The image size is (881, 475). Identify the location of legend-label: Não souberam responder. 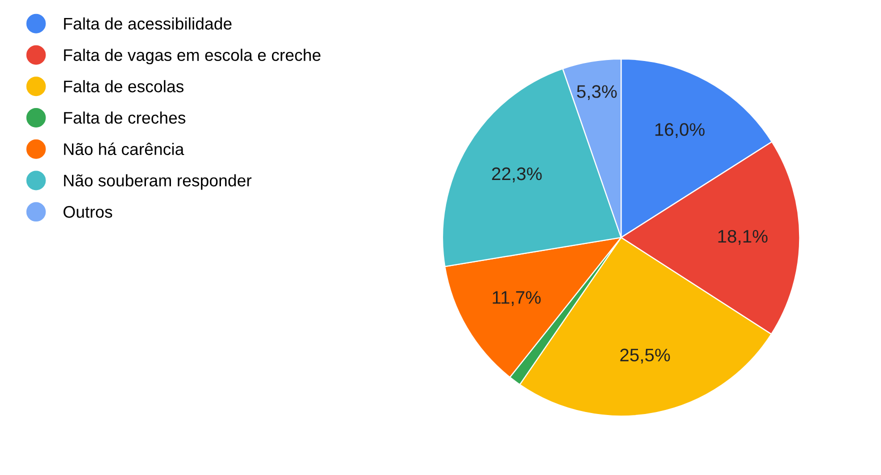
(158, 182).